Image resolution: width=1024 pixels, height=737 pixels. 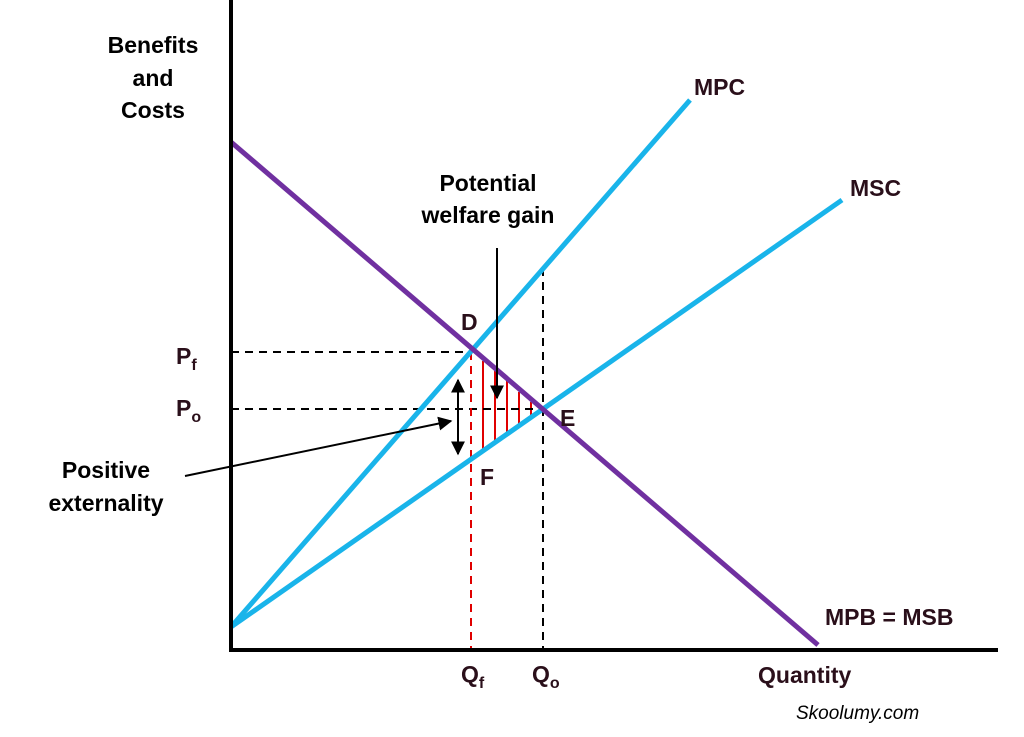 I want to click on quantity-label: Qf, so click(x=473, y=676).